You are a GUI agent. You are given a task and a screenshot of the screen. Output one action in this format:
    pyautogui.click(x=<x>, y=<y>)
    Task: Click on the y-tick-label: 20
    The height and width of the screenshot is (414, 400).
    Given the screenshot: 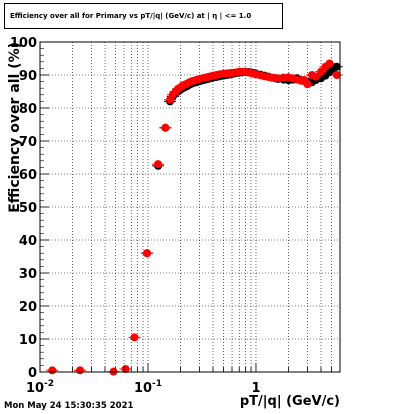 What is the action you would take?
    pyautogui.click(x=28, y=307)
    